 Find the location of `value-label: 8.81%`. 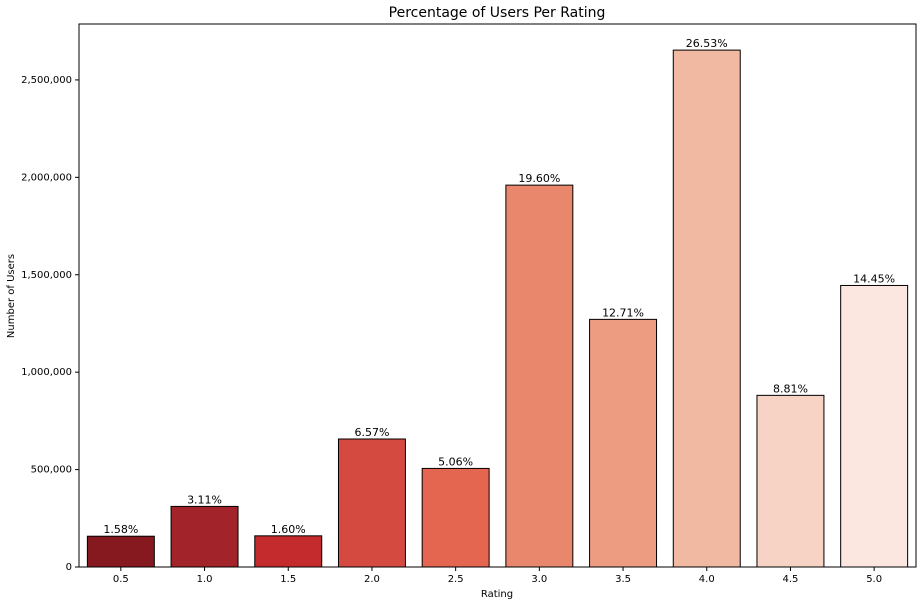

value-label: 8.81% is located at coordinates (790, 388).